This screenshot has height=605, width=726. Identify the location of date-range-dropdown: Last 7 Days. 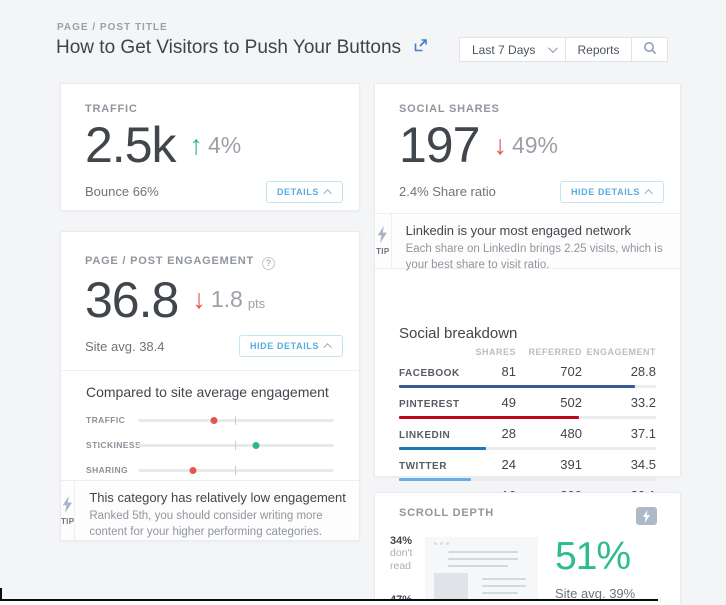
(512, 49).